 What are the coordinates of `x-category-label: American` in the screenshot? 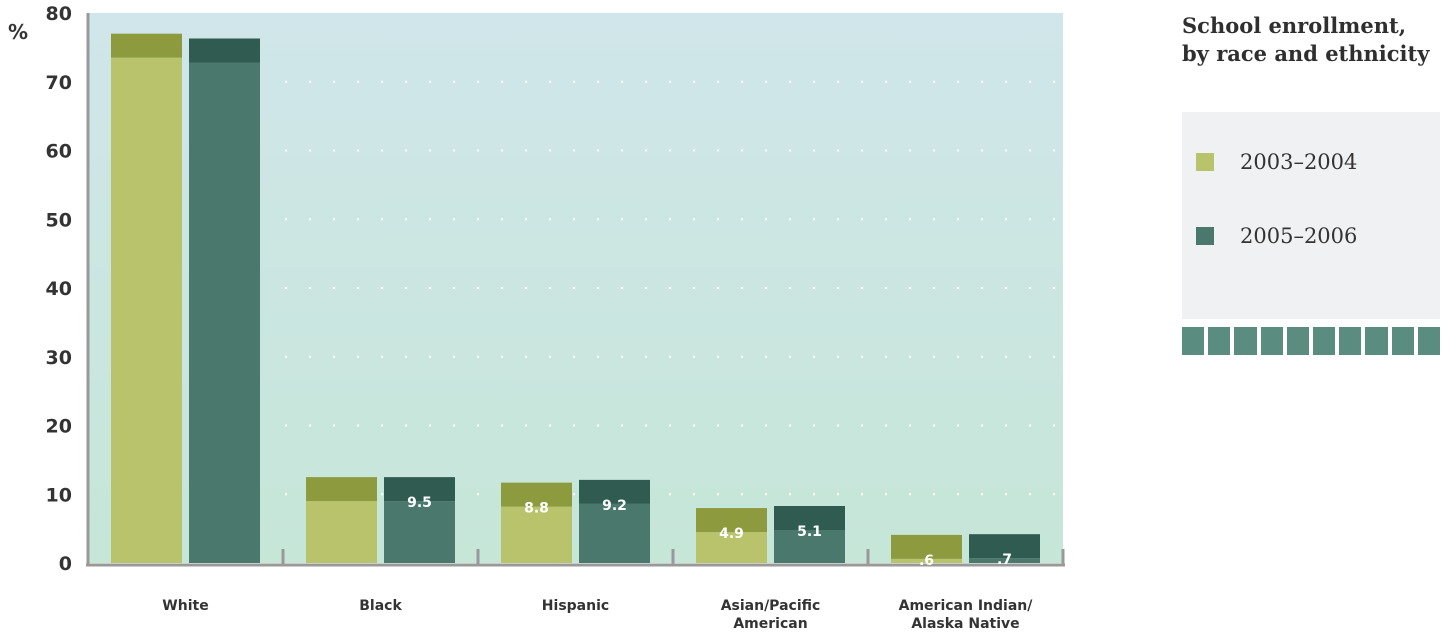 It's located at (770, 624).